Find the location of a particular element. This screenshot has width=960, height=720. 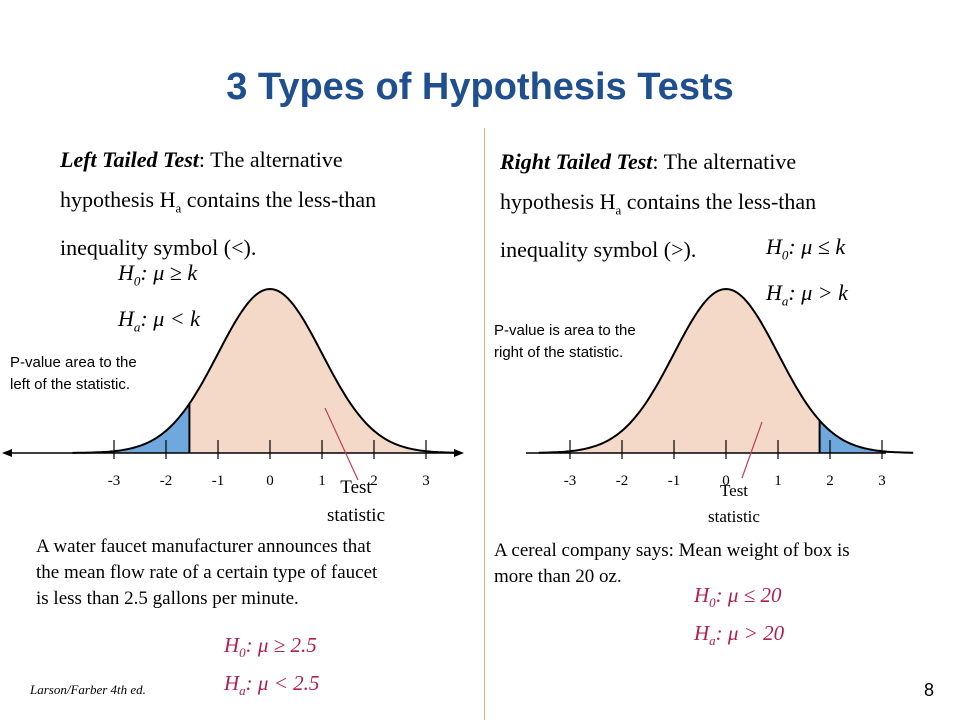

right-ha: : μ > k is located at coordinates (818, 293).